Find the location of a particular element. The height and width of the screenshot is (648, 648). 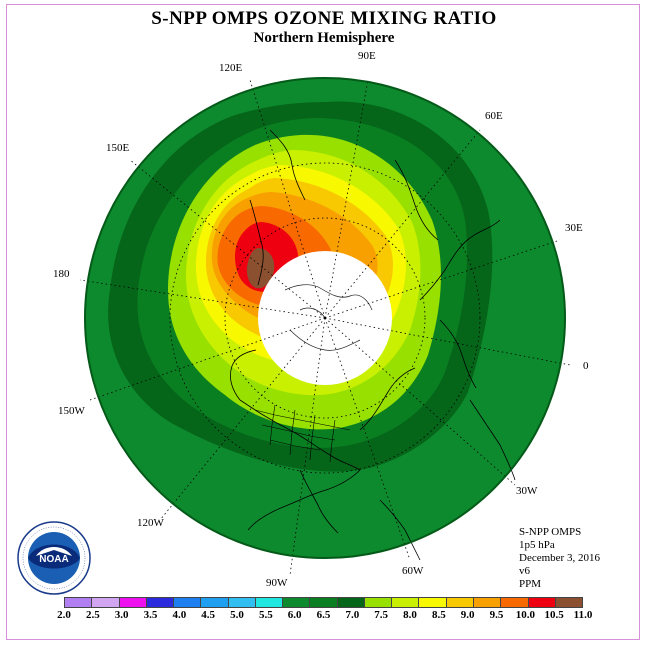

version-label: v6 is located at coordinates (524, 571).